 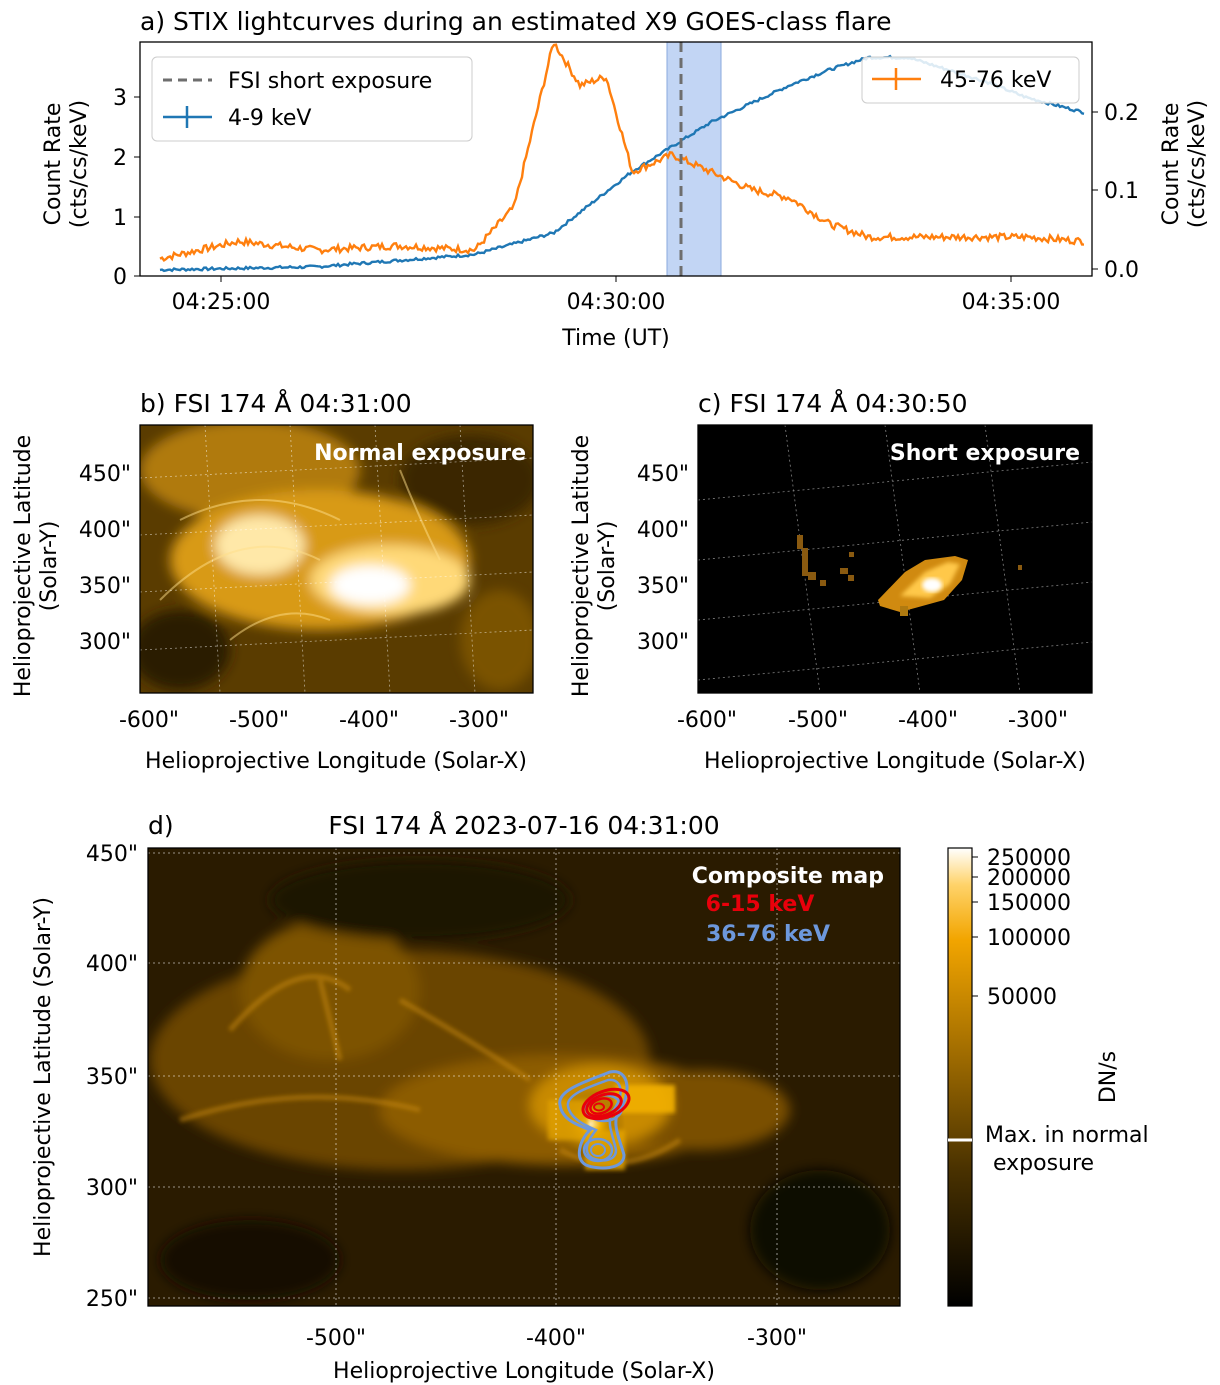 What do you see at coordinates (120, 218) in the screenshot?
I see `ytick-left: 1` at bounding box center [120, 218].